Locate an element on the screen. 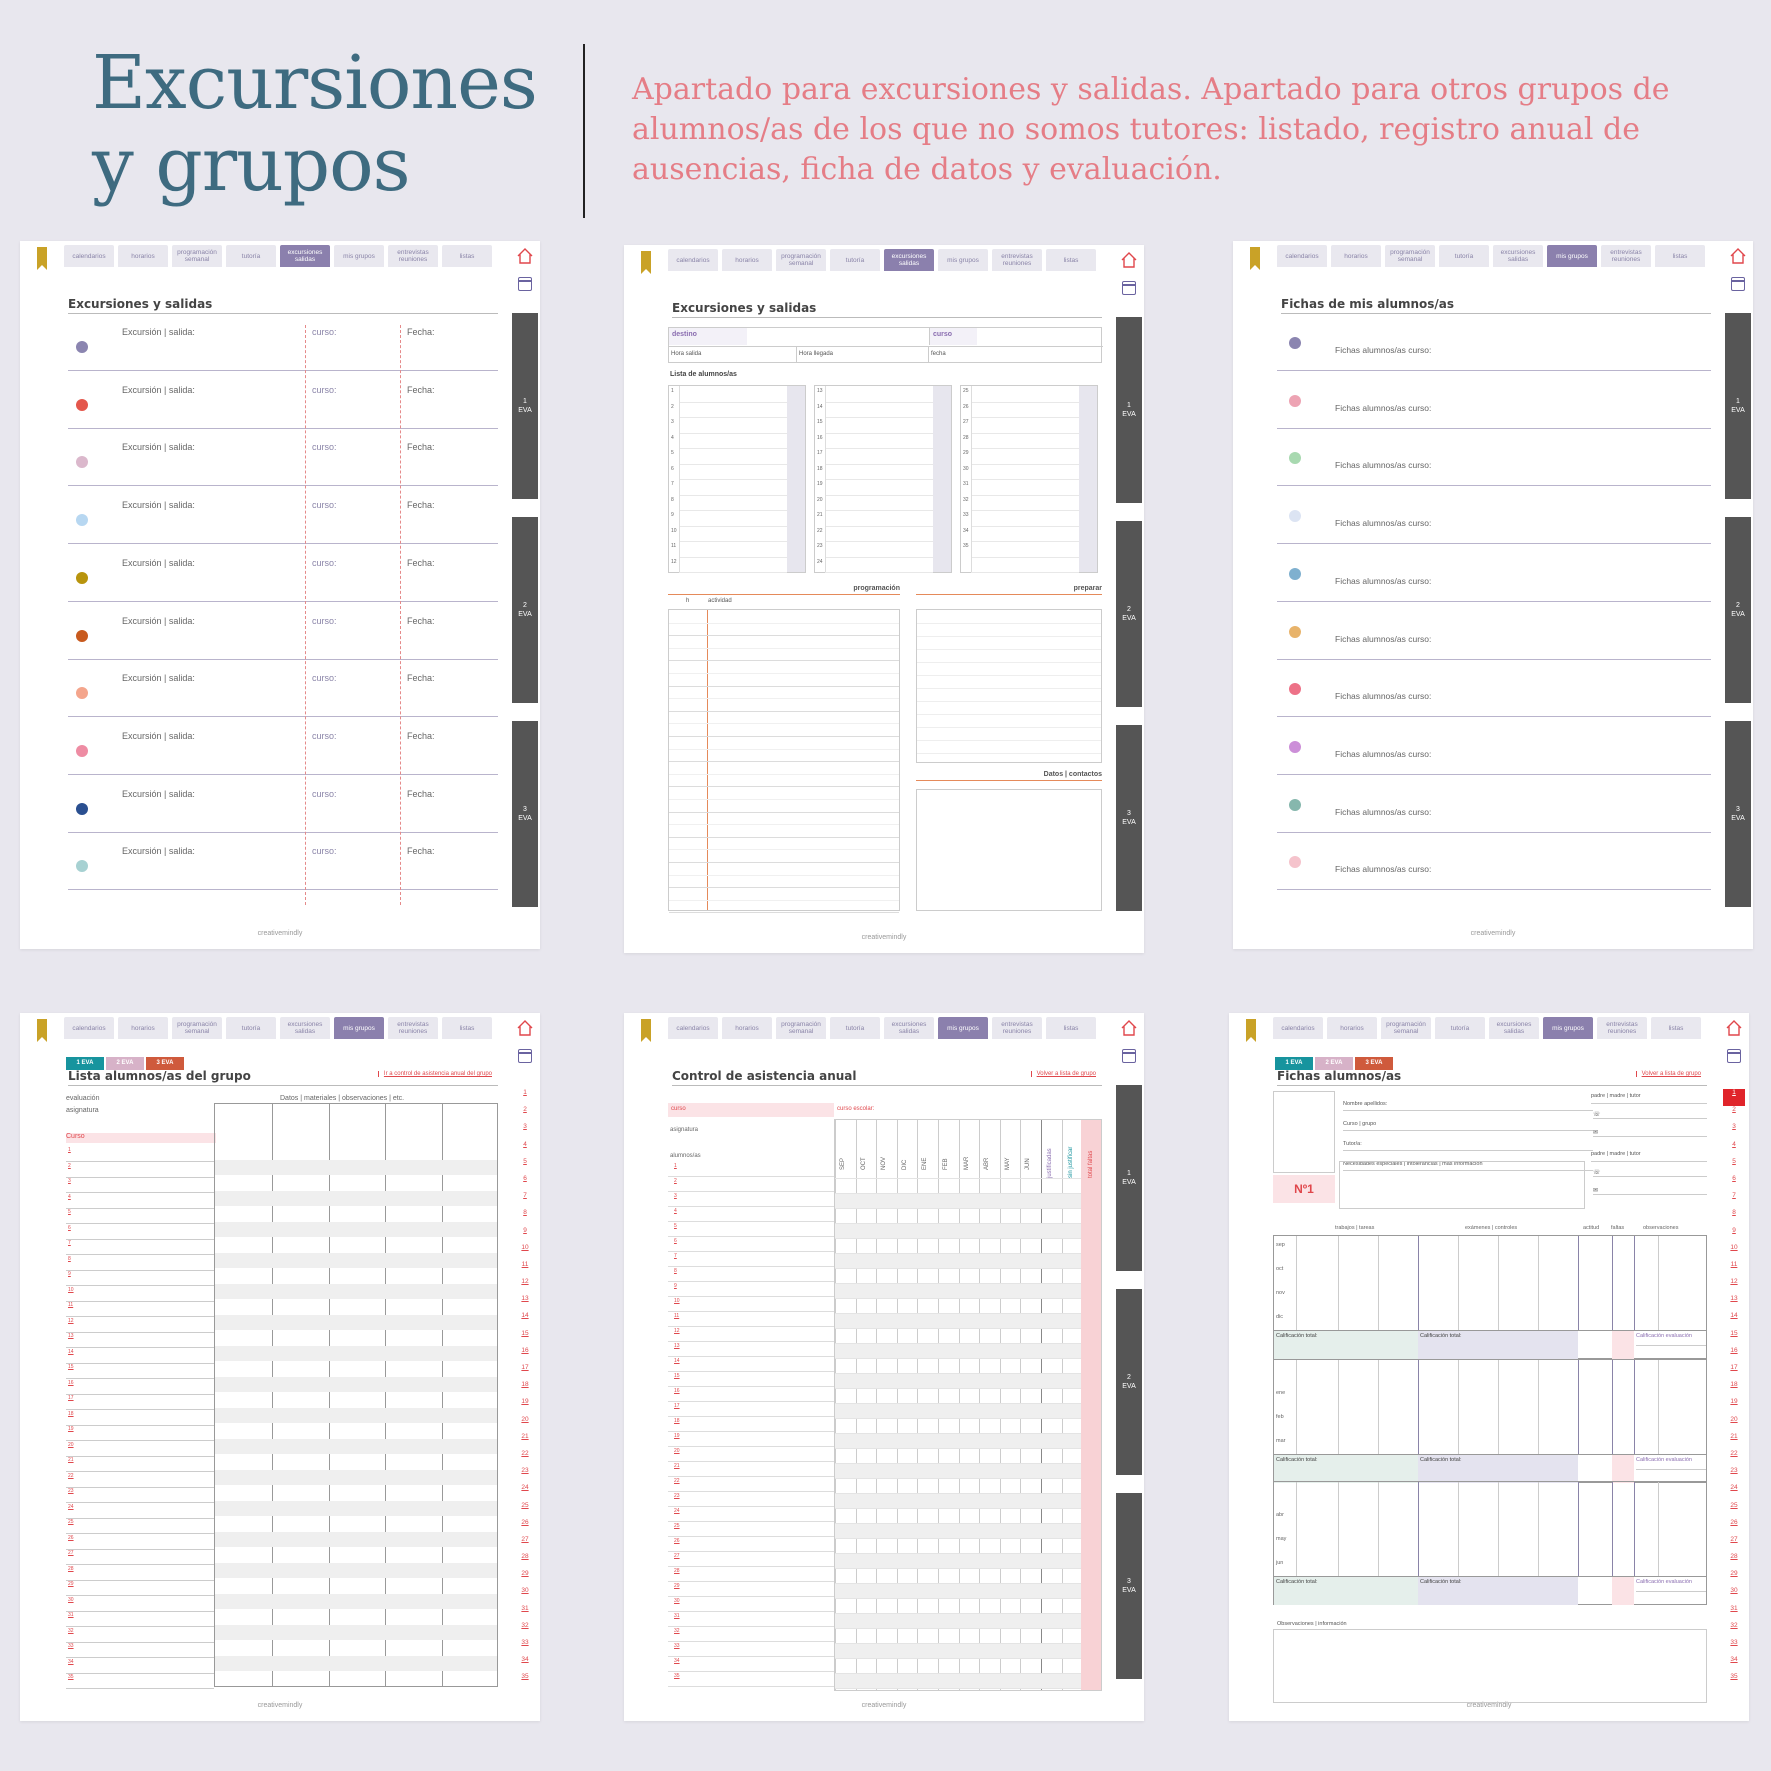 This screenshot has width=1771, height=1771. index-link: 3 is located at coordinates (525, 1127).